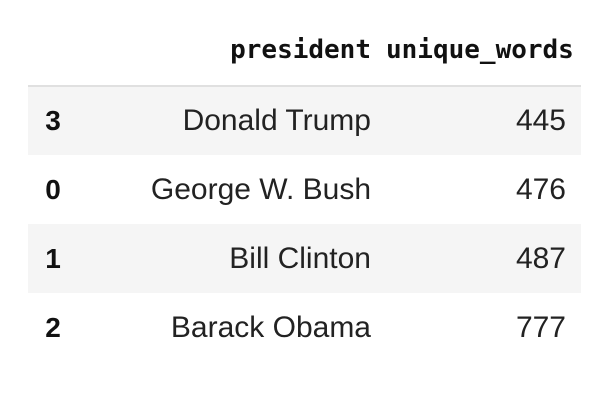 This screenshot has height=404, width=604. Describe the element at coordinates (540, 327) in the screenshot. I see `cell-unique-words: 777` at that location.